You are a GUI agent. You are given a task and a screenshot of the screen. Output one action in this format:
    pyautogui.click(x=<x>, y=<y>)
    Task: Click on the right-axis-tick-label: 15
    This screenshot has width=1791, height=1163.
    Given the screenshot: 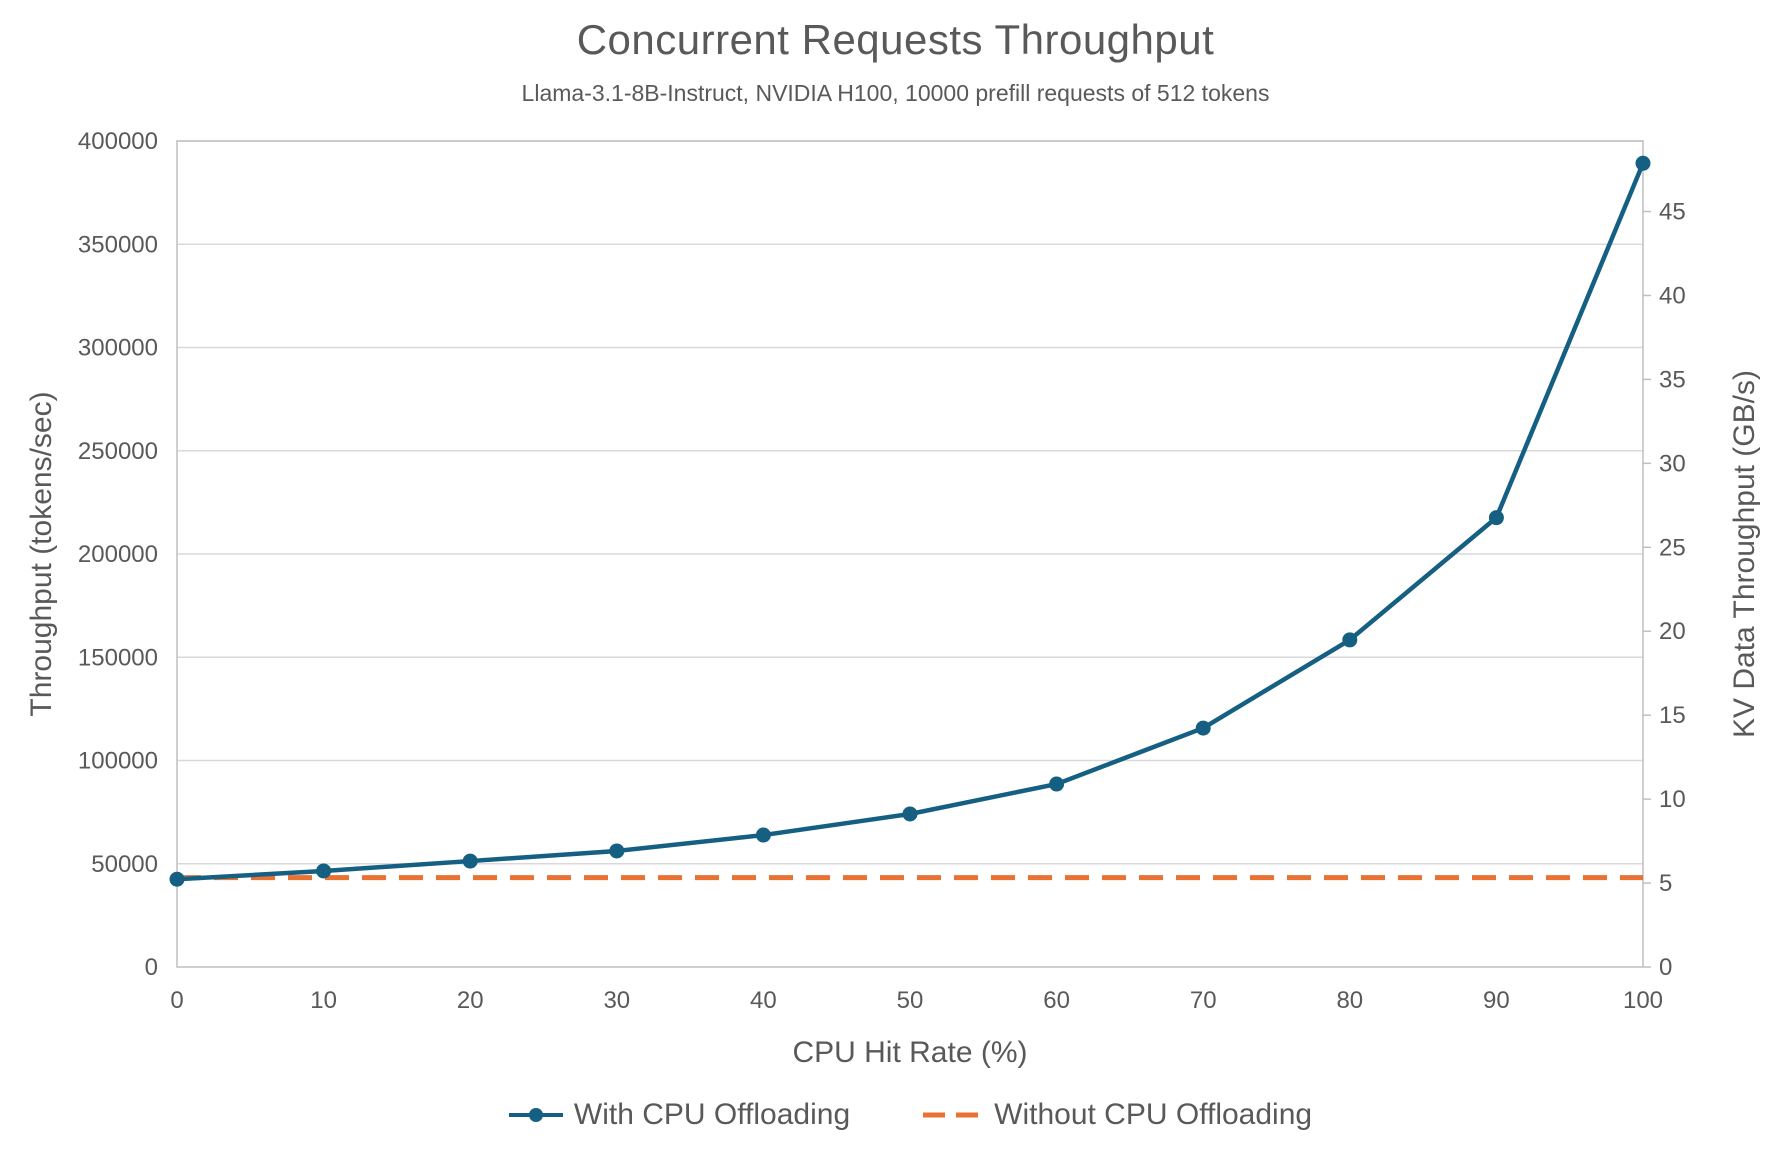 What is the action you would take?
    pyautogui.click(x=1672, y=715)
    